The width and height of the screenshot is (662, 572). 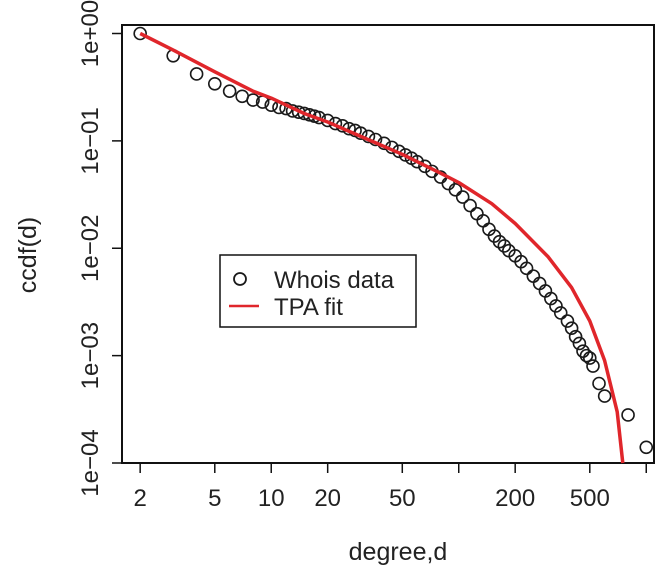 I want to click on x-tick-label: 20, so click(x=327, y=498).